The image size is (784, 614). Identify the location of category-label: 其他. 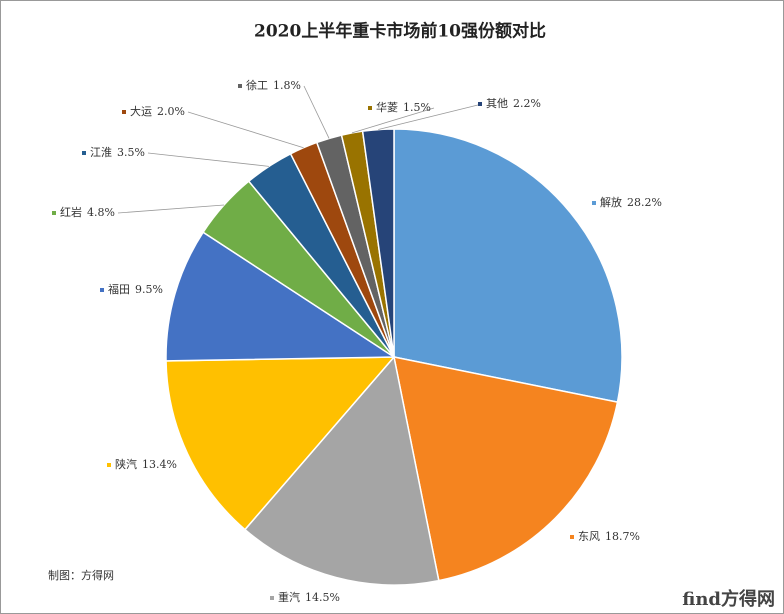
(497, 103).